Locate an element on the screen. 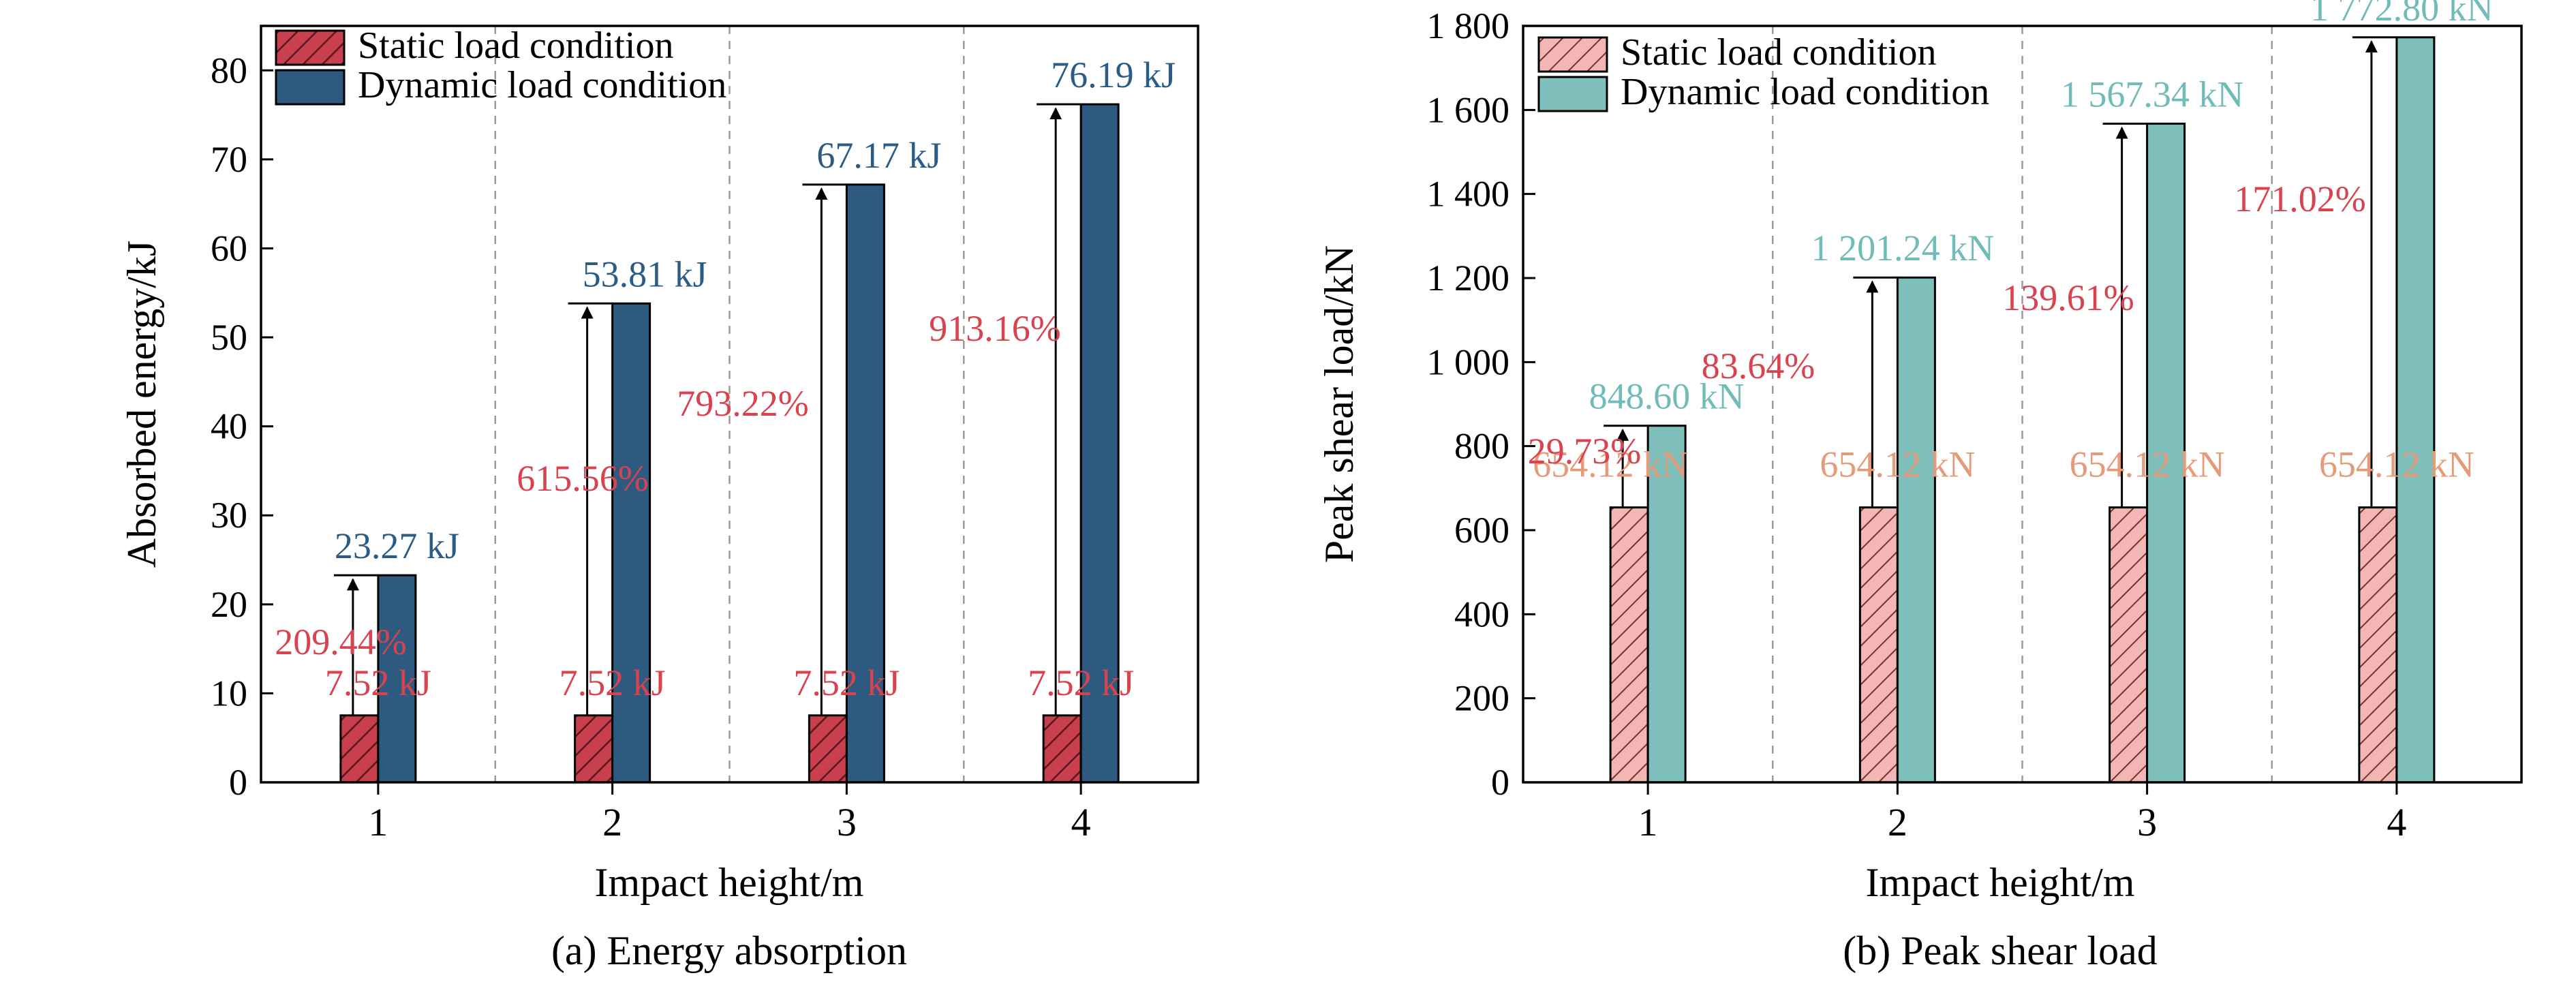 The width and height of the screenshot is (2576, 982). increase-percent-label: 139.61% is located at coordinates (2068, 297).